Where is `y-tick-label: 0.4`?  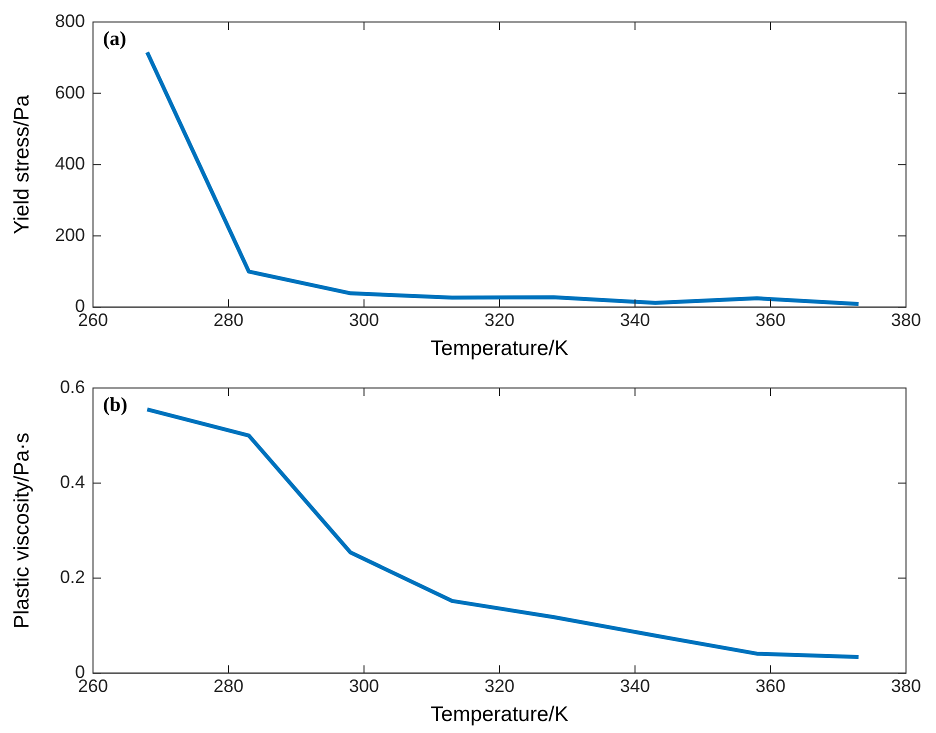
y-tick-label: 0.4 is located at coordinates (72, 482).